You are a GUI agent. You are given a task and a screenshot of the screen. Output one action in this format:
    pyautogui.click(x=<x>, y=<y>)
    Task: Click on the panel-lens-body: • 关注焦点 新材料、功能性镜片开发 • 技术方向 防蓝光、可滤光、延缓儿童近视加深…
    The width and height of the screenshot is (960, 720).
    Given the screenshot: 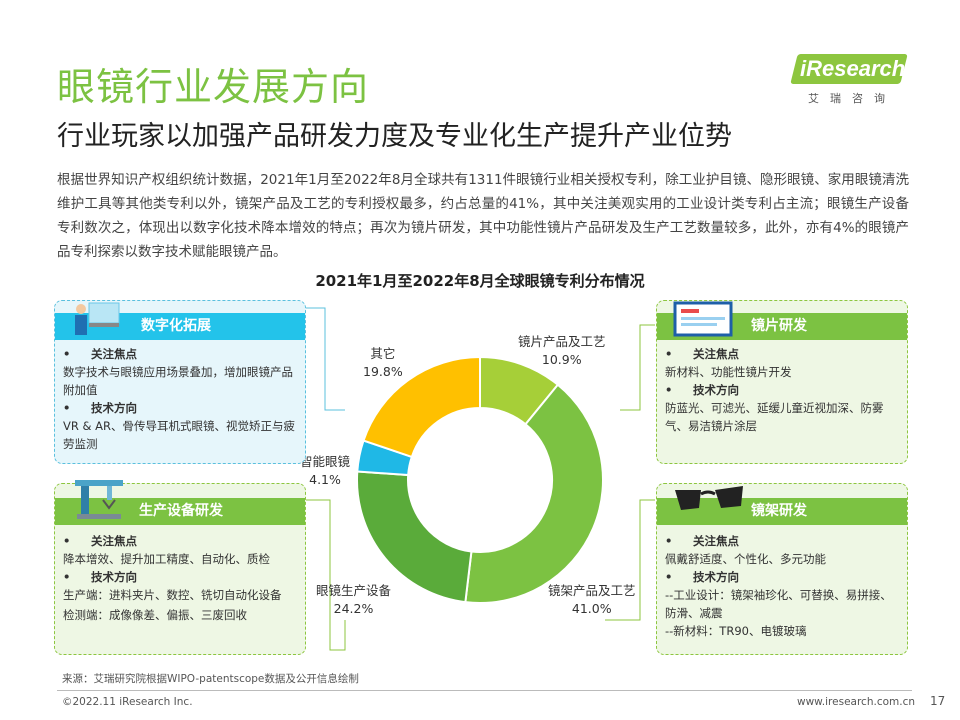 What is the action you would take?
    pyautogui.click(x=782, y=390)
    